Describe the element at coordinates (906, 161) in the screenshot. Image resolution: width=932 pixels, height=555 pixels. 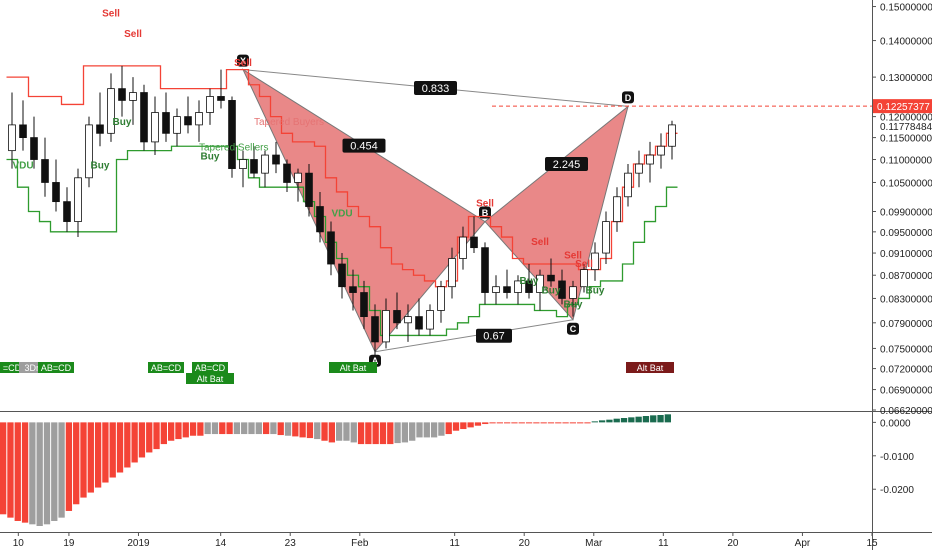
I see `price-tick-label: 0.11000000` at that location.